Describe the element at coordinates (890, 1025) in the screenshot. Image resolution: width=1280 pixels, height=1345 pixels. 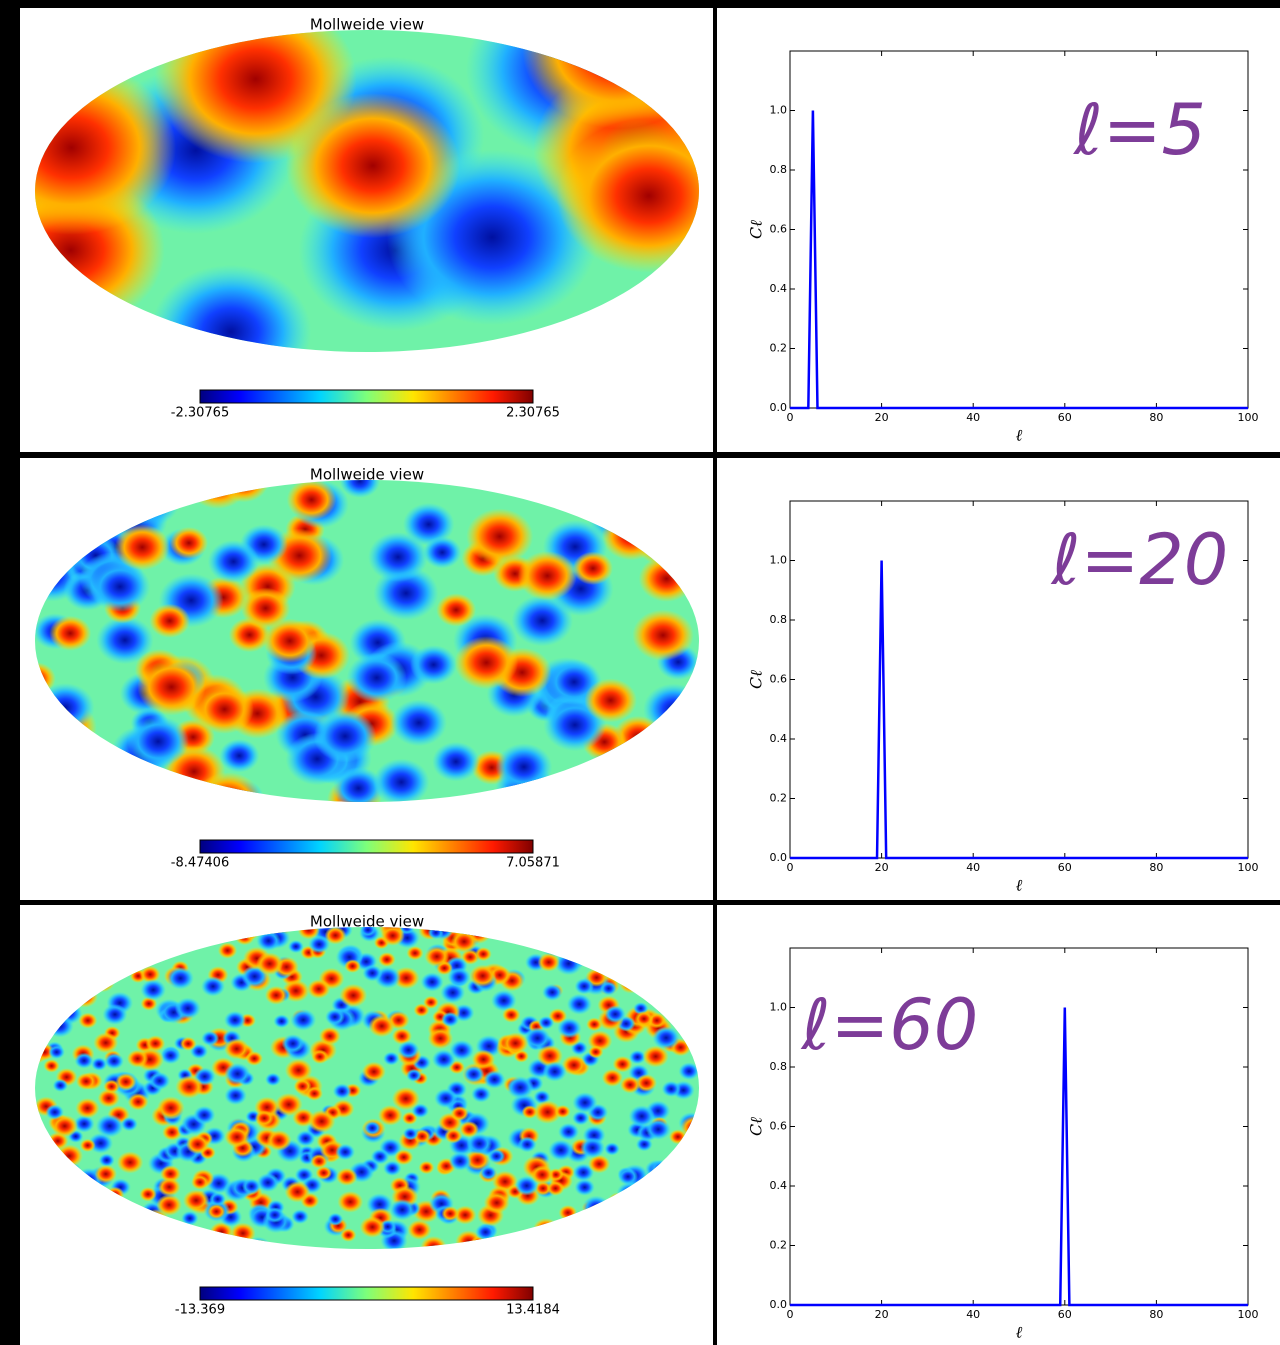
I see `annotation: ℓ=60` at that location.